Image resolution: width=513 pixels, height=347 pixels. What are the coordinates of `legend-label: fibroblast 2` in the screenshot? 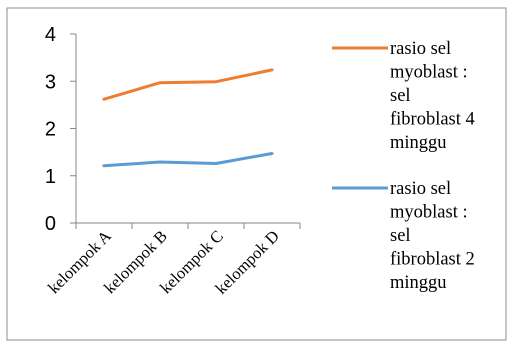 It's located at (432, 260).